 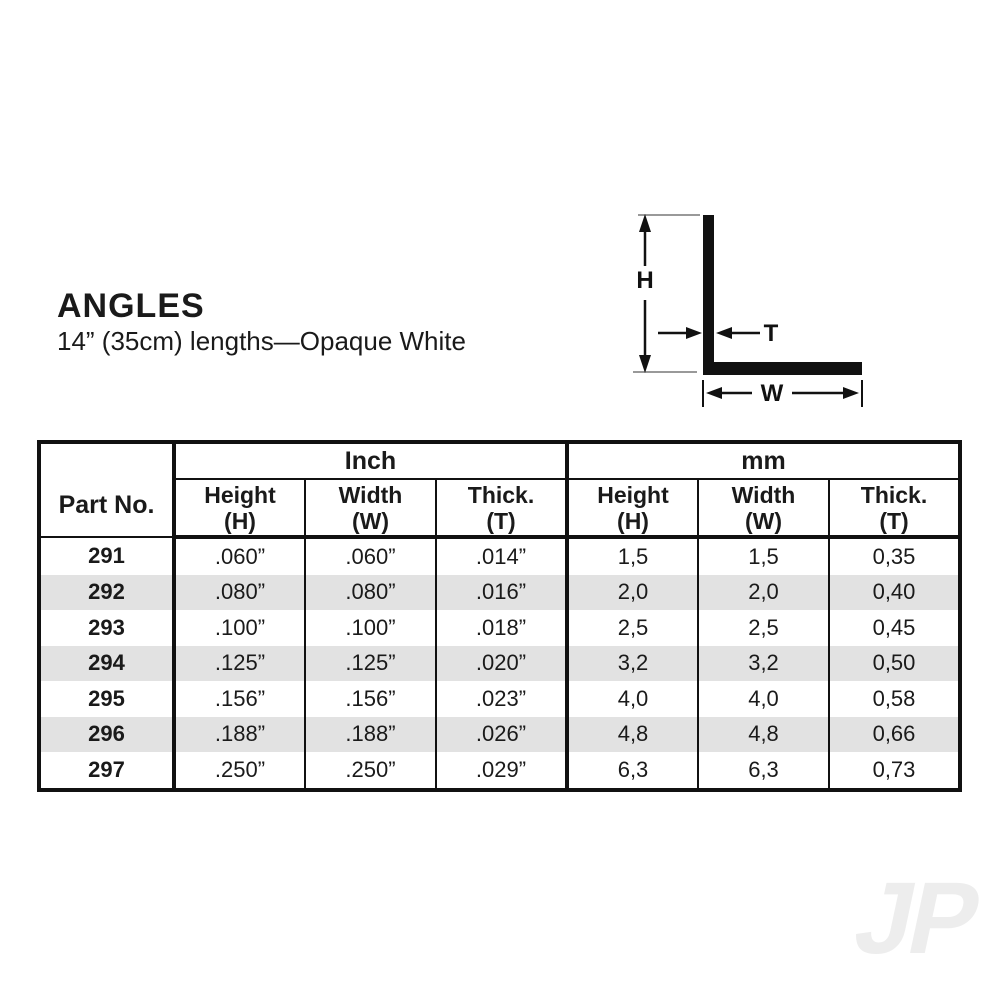 What do you see at coordinates (370, 461) in the screenshot?
I see `inch-group-header: Inch` at bounding box center [370, 461].